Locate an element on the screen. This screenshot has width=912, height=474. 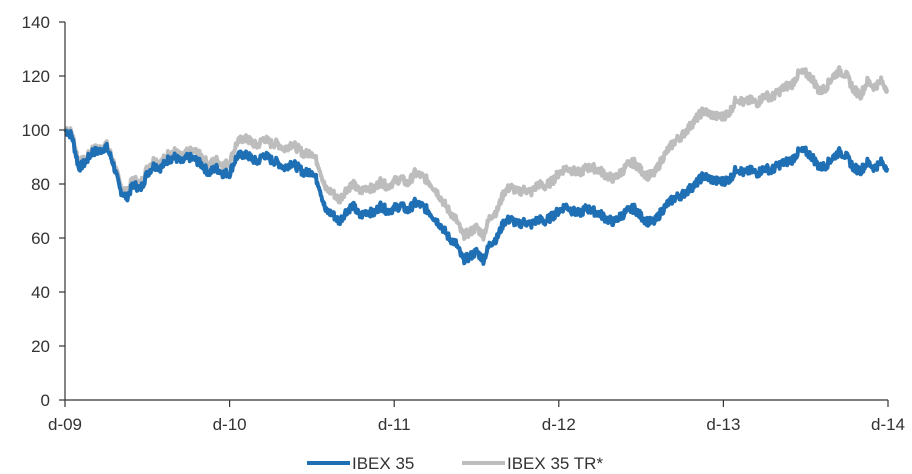
legend-label-ibex-35-tr: IBEX 35 TR* is located at coordinates (555, 463).